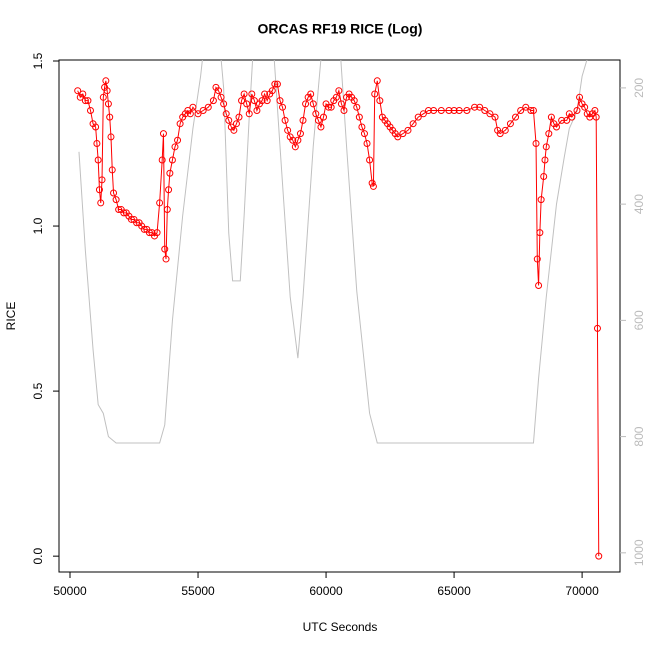 This screenshot has height=650, width=650. Describe the element at coordinates (340, 627) in the screenshot. I see `x-axis-label: UTC Seconds` at that location.